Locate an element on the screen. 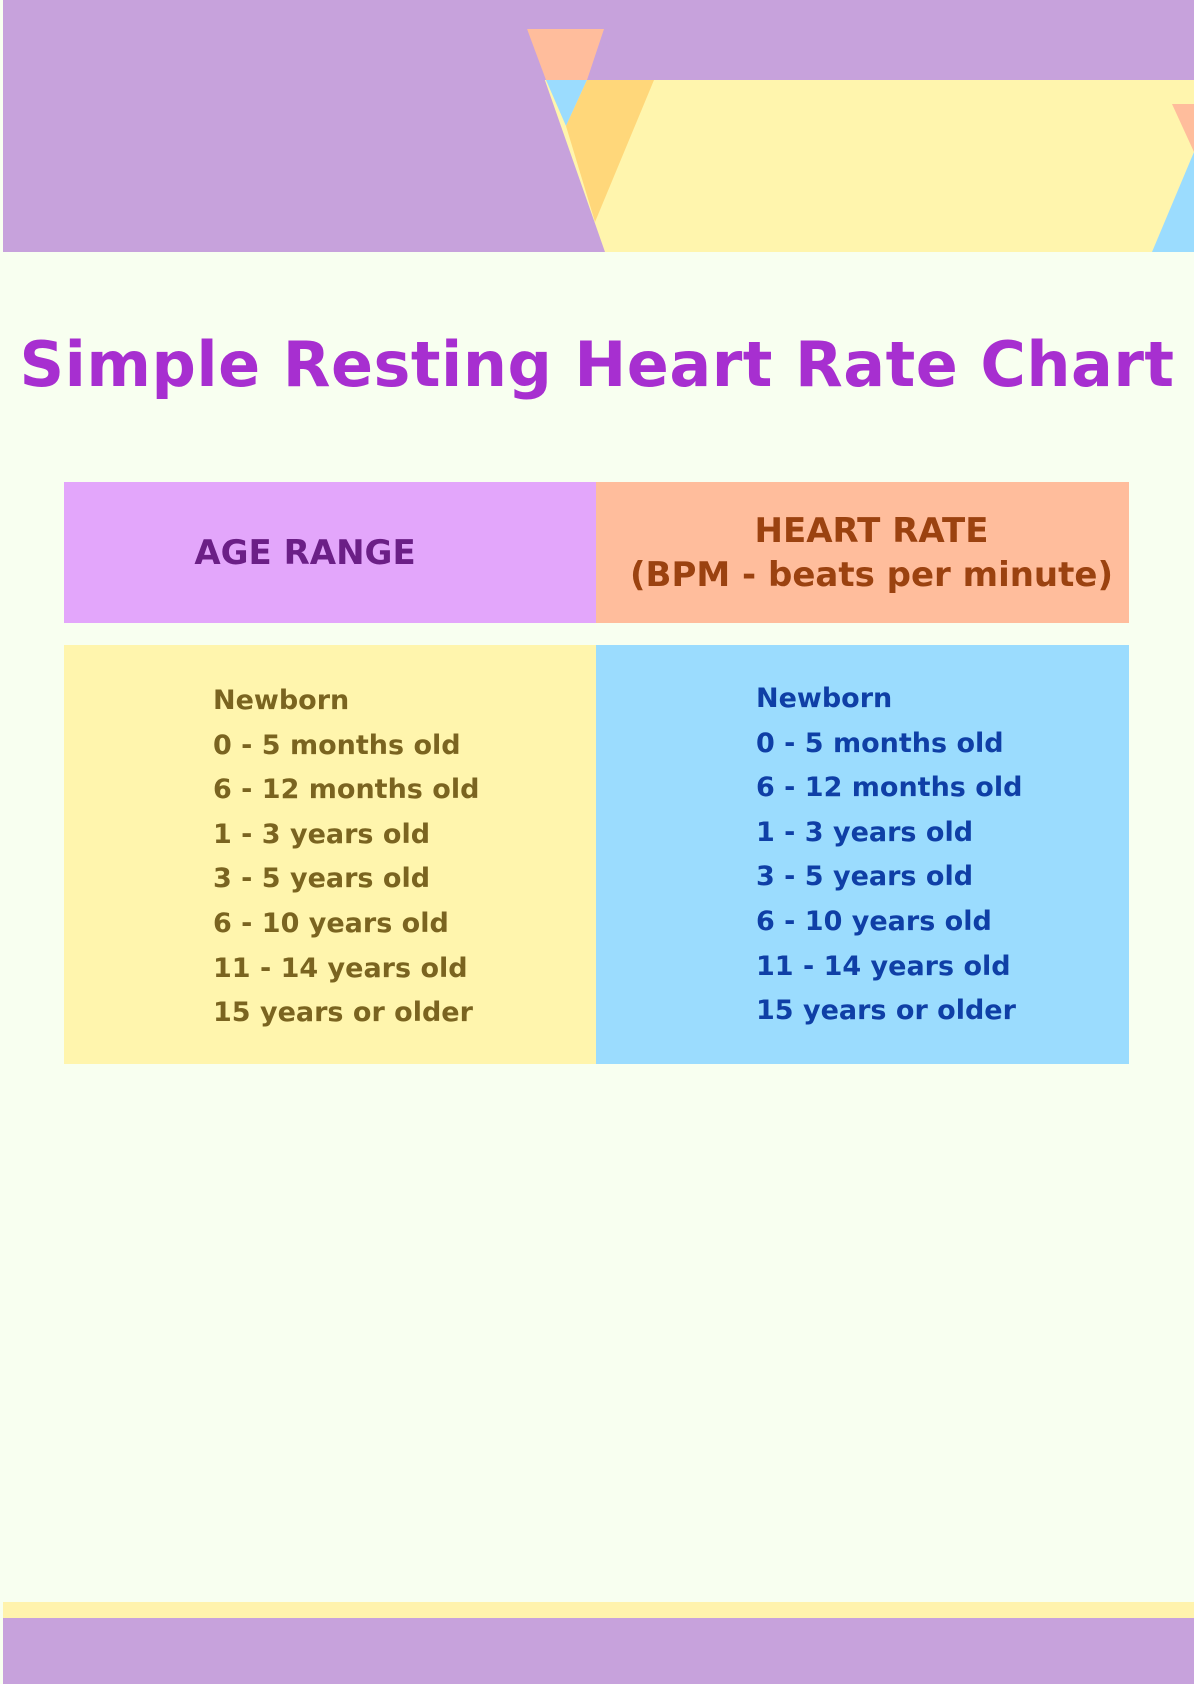 This screenshot has height=1684, width=1194. banner-orange-triangle is located at coordinates (610, 151).